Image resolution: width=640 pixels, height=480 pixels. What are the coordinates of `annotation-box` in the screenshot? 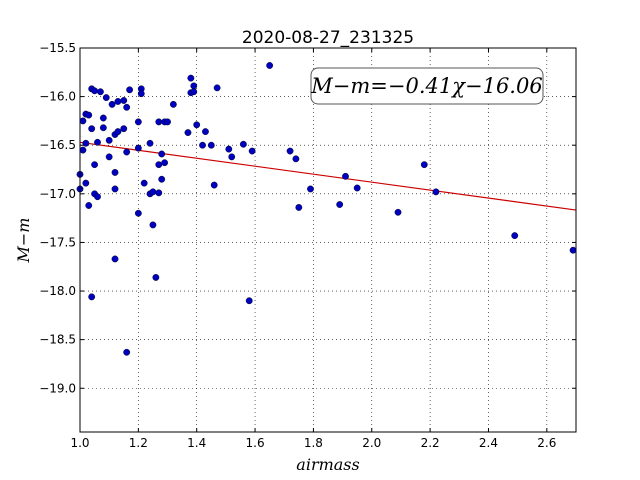 It's located at (427, 86).